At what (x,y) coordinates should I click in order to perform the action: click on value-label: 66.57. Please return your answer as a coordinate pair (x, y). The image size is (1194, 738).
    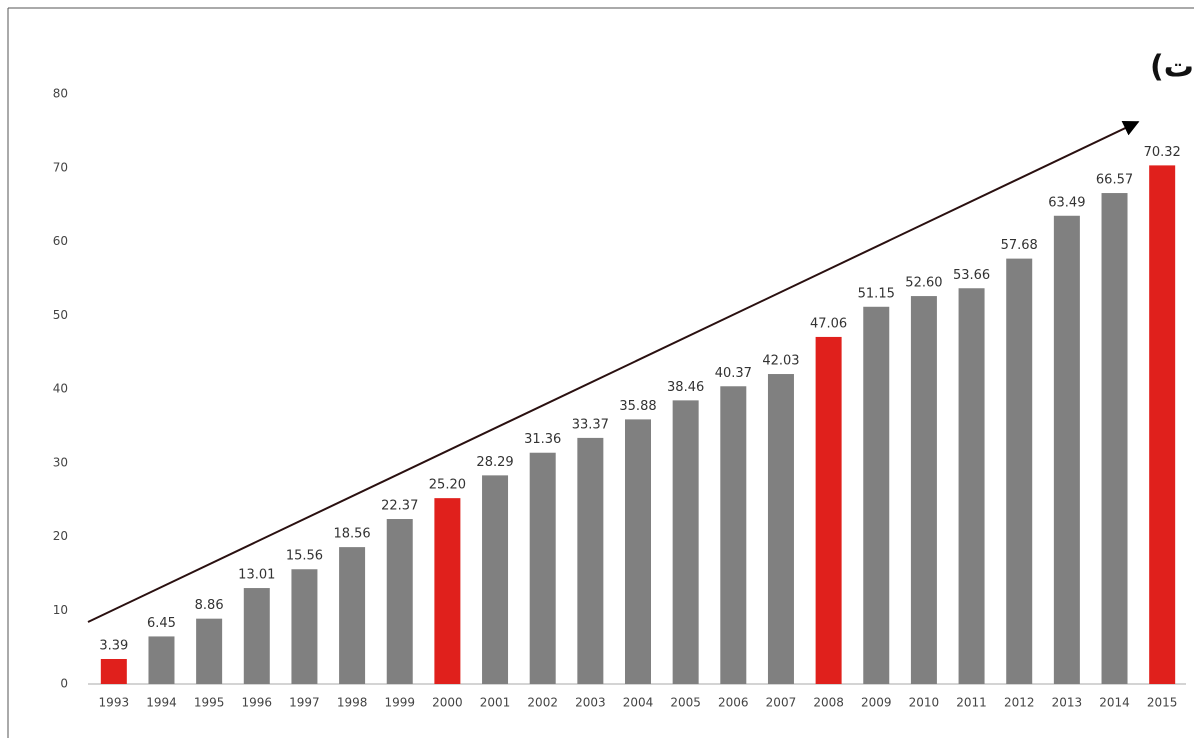
    Looking at the image, I should click on (1114, 180).